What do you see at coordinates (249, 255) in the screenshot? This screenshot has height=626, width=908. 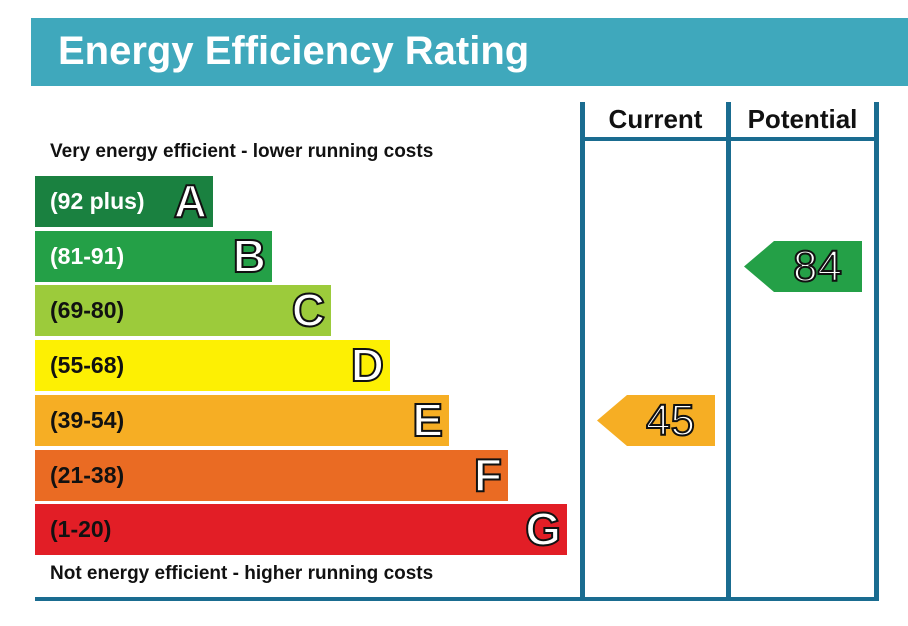 I see `band-letter-label: B` at bounding box center [249, 255].